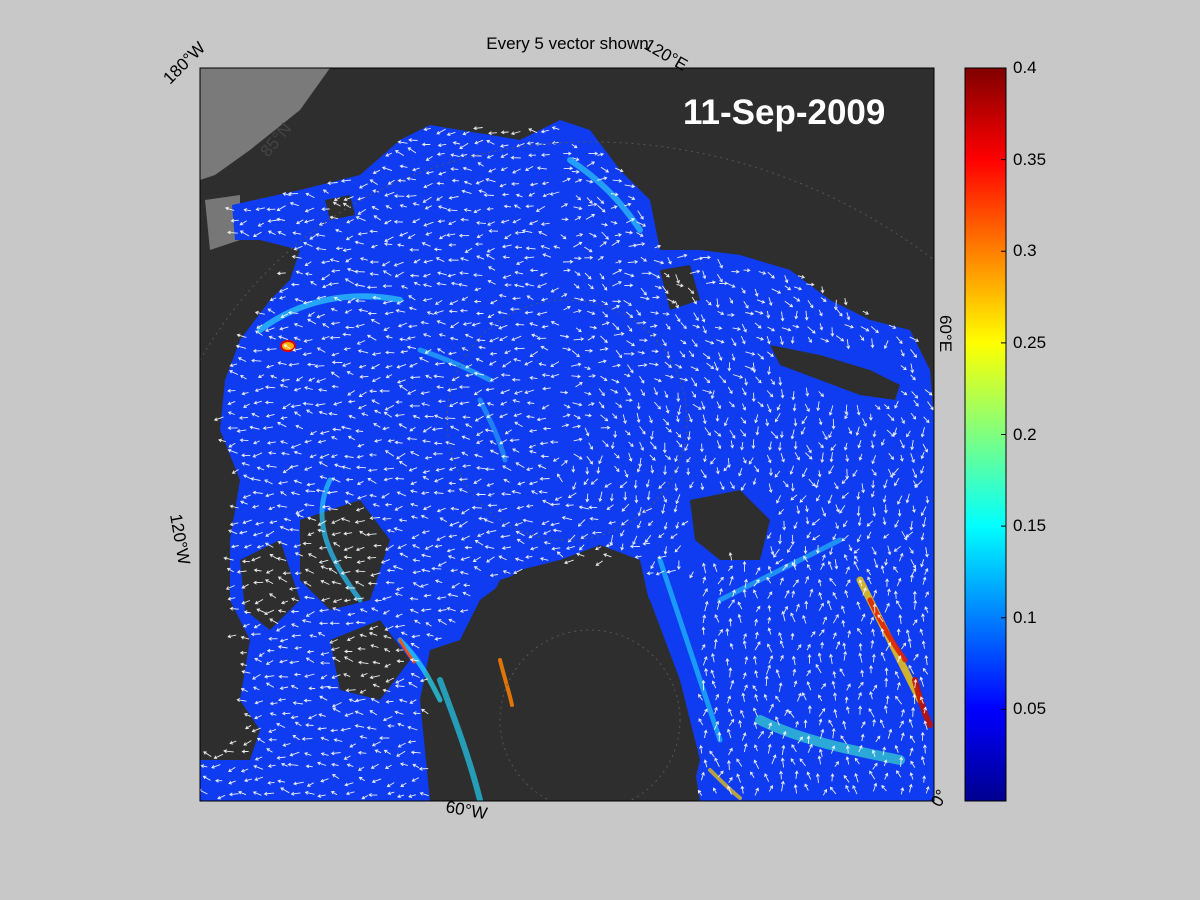 Image resolution: width=1200 pixels, height=900 pixels. Describe the element at coordinates (1025, 434) in the screenshot. I see `colorbar-tick-label: 0.2` at that location.